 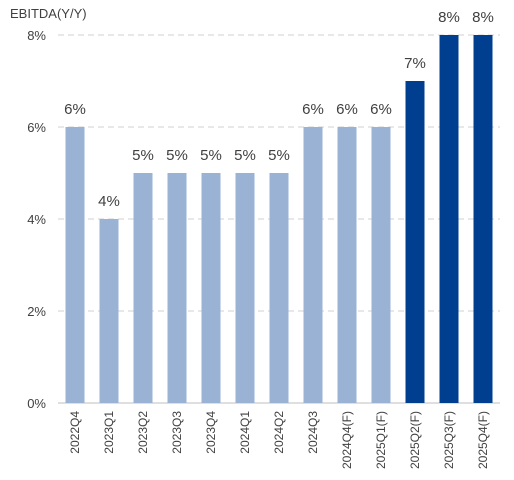 What do you see at coordinates (483, 440) in the screenshot?
I see `x-tick-label: 2025Q4(F)` at bounding box center [483, 440].